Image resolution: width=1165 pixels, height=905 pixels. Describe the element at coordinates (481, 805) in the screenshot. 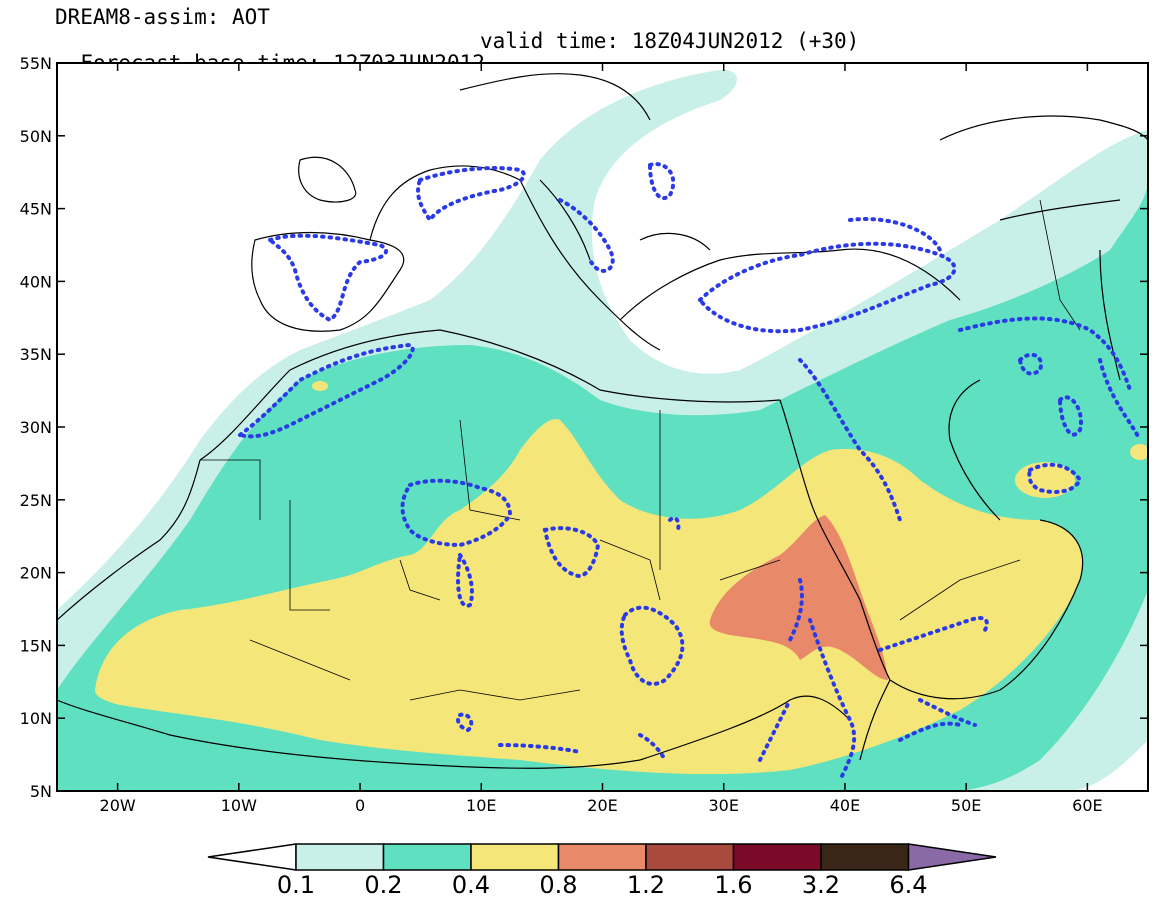

I see `lon-tick-label: 10E` at that location.